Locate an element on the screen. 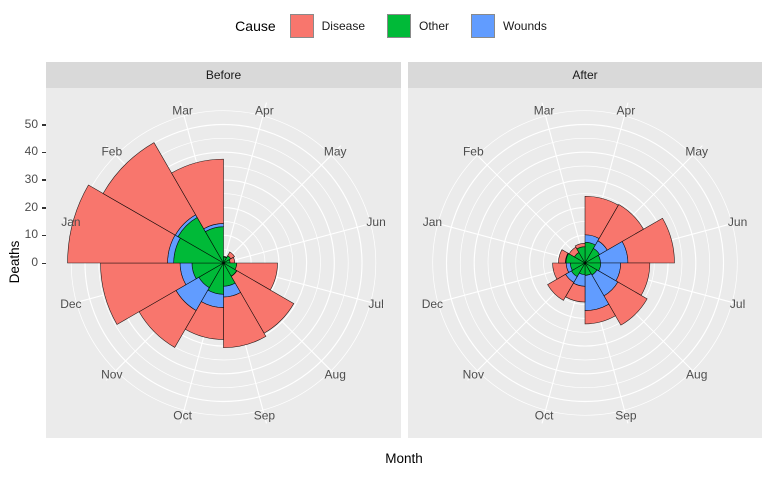 The image size is (768, 480). month-label-after-may: May is located at coordinates (696, 151).